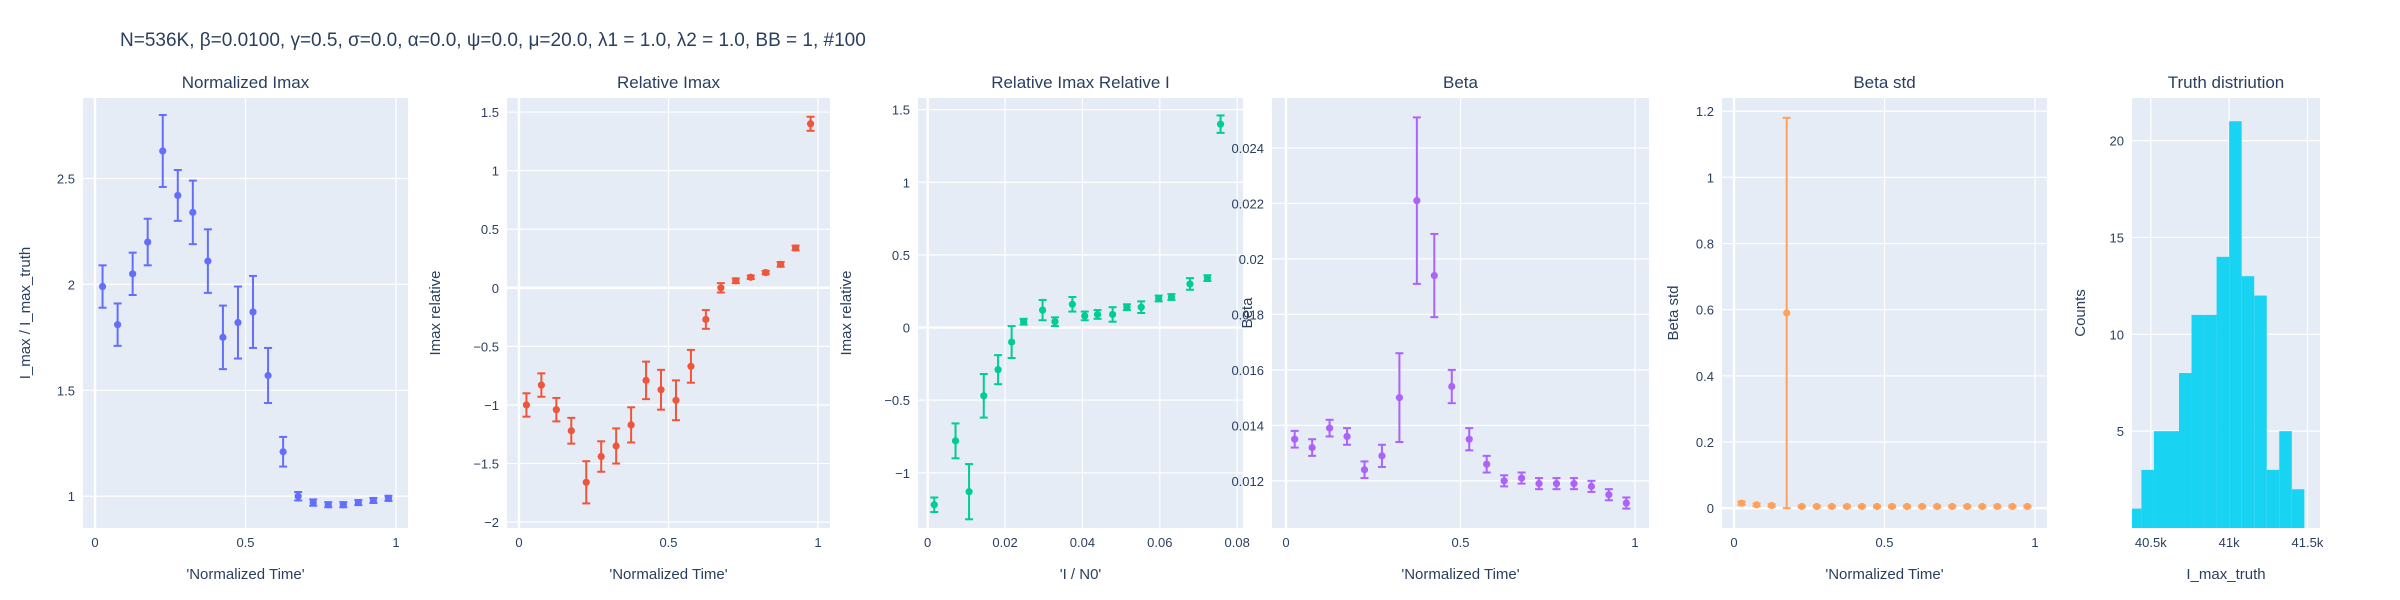 This screenshot has height=600, width=2400. What do you see at coordinates (1080, 313) in the screenshot?
I see `plot-area` at bounding box center [1080, 313].